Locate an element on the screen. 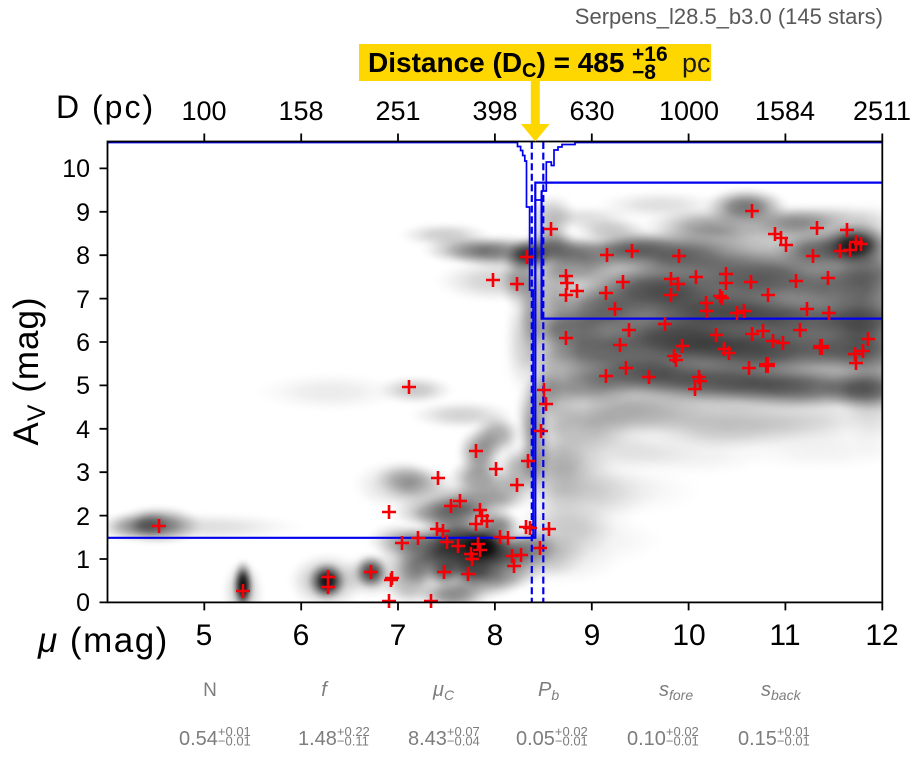  svg-text: +0.07 is located at coordinates (463, 731).